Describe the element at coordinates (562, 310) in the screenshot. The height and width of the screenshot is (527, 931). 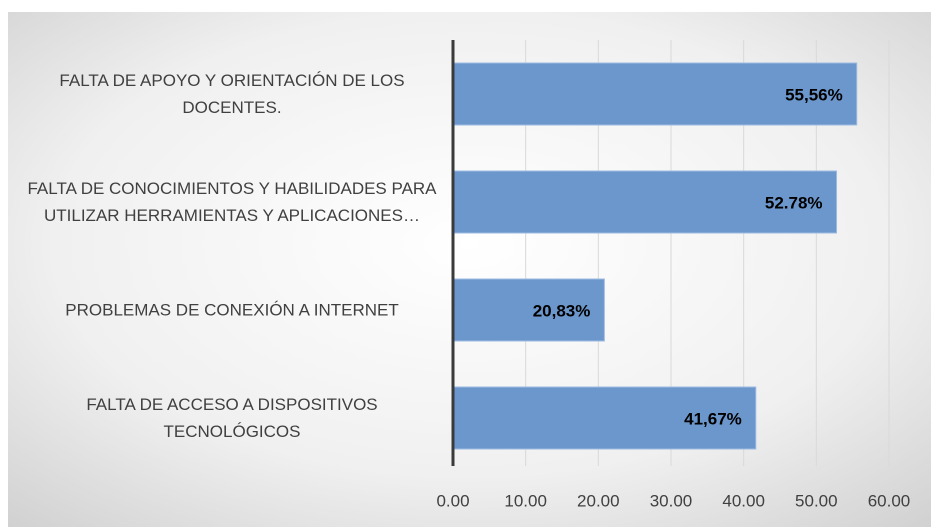
I see `data-label: 20,83%` at that location.